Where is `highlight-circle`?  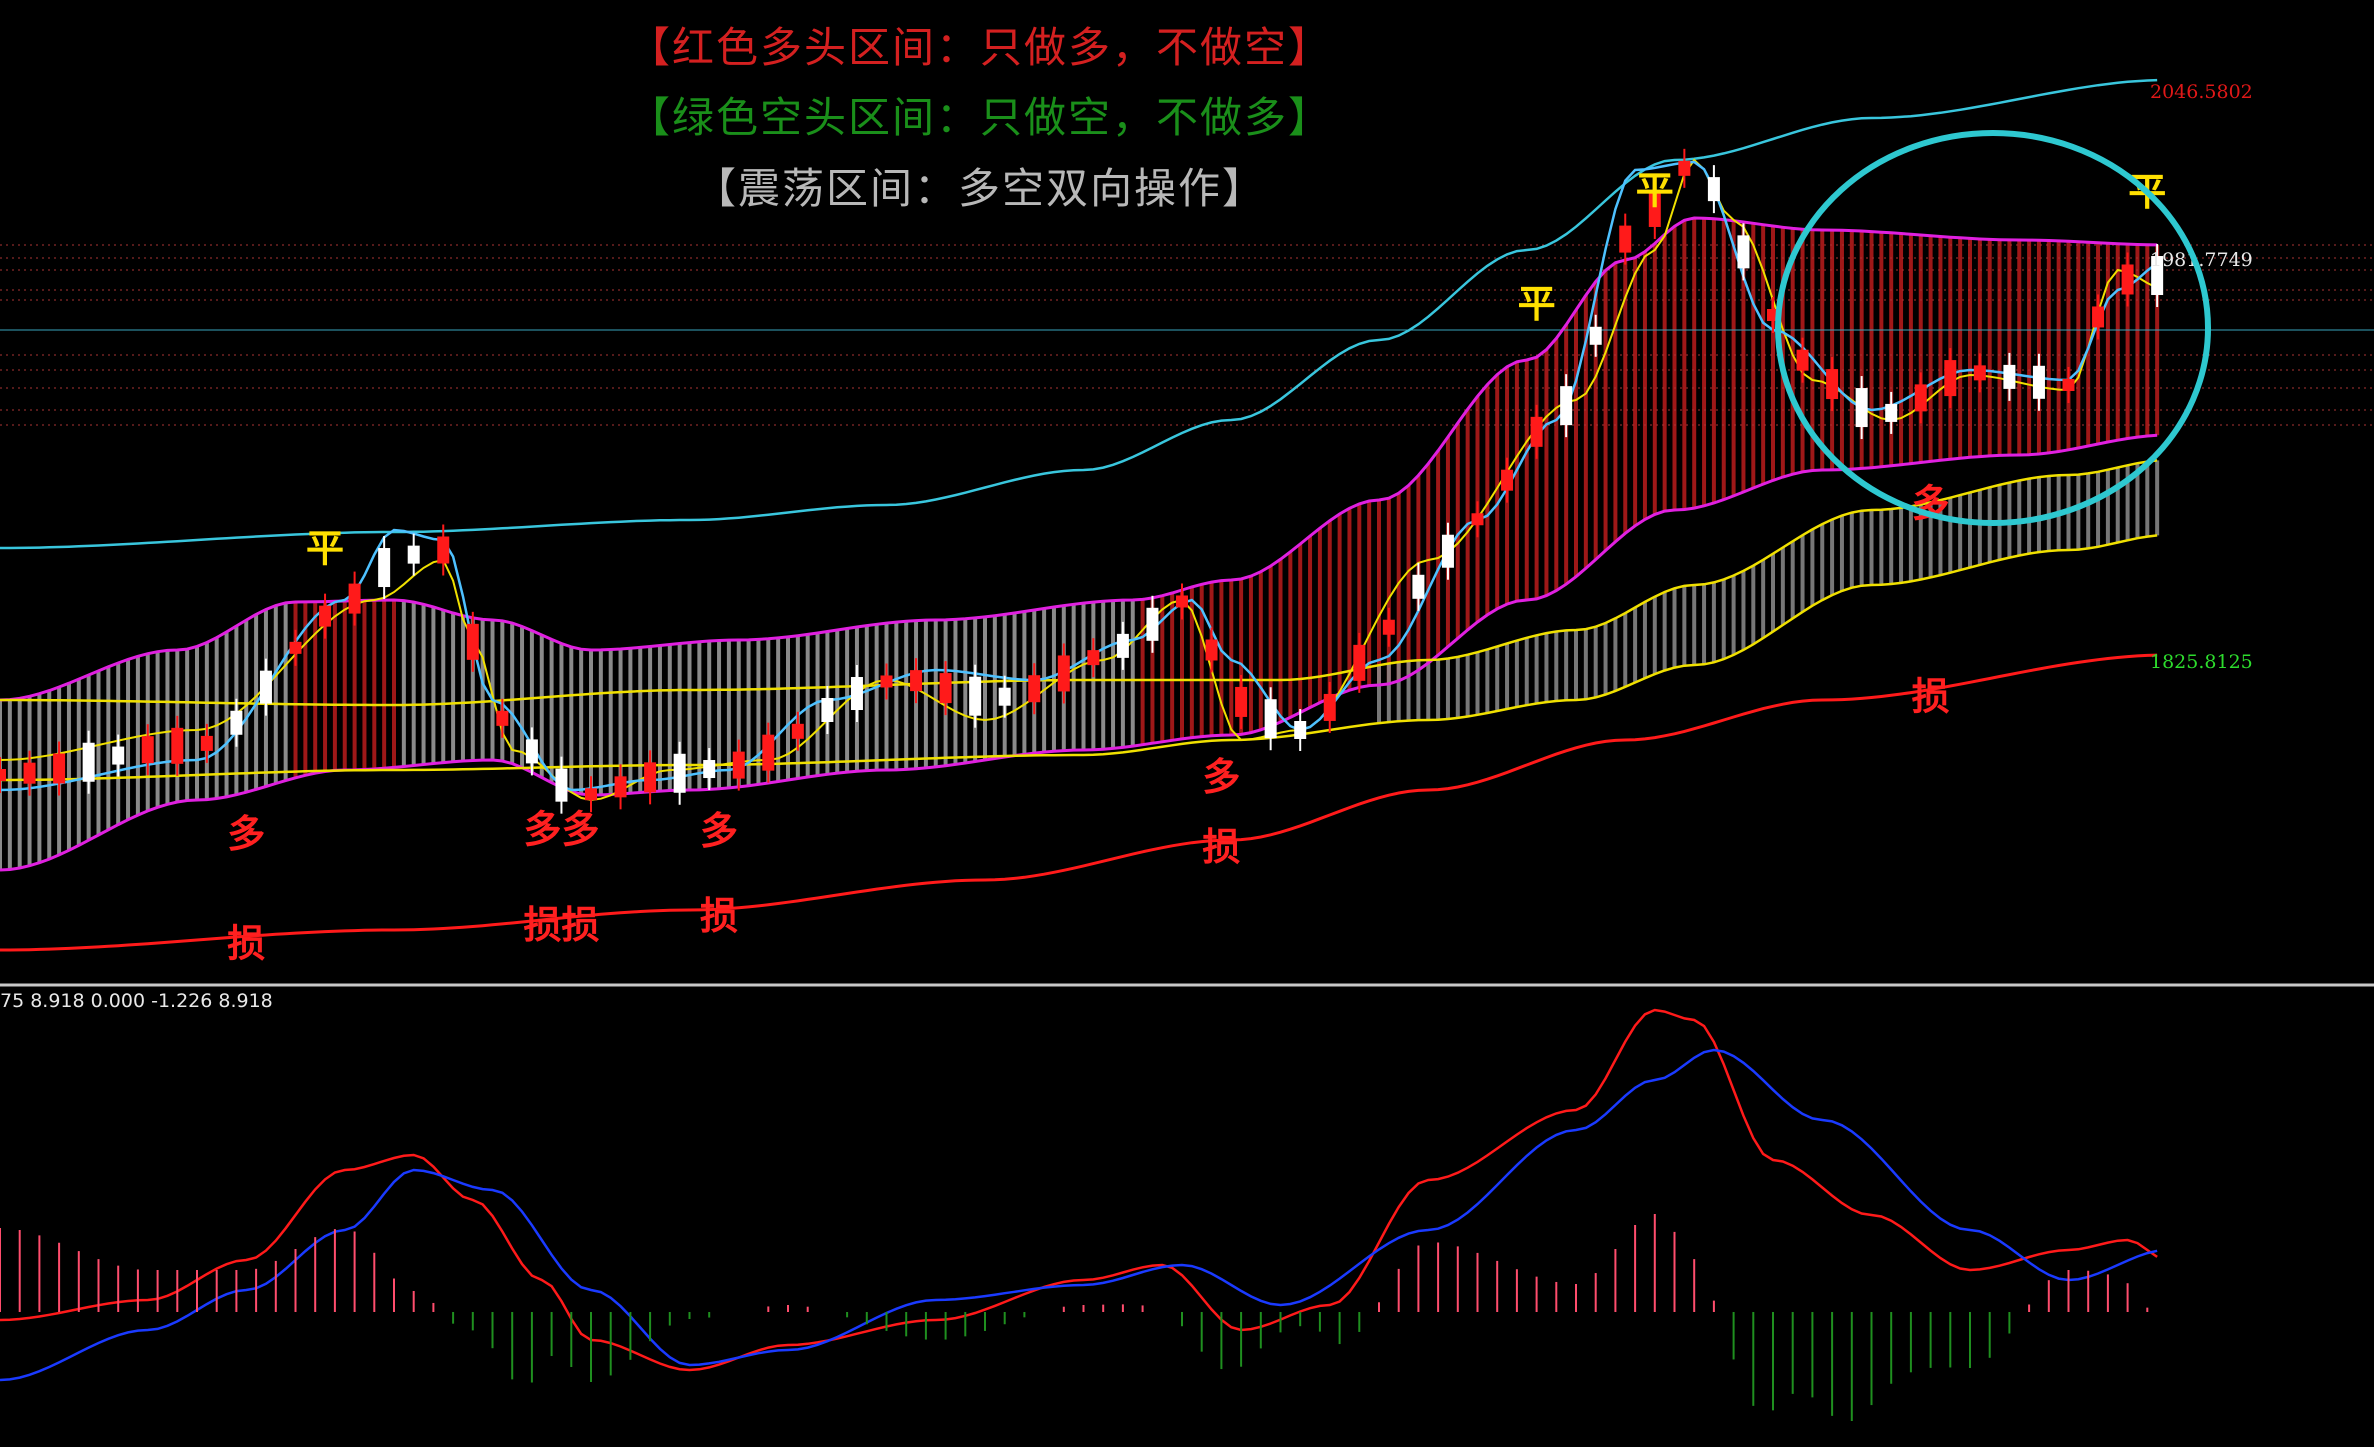
highlight-circle is located at coordinates (1993, 328).